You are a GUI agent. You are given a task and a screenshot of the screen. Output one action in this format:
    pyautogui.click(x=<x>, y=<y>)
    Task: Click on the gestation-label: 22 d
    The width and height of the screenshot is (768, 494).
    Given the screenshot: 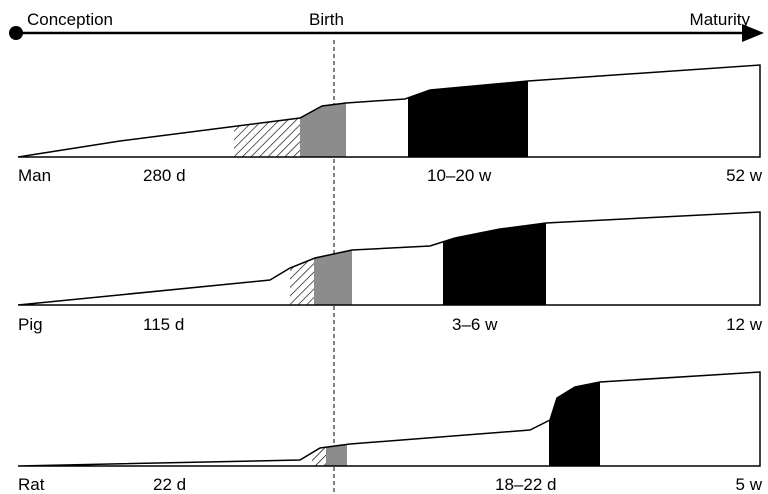 What is the action you would take?
    pyautogui.click(x=169, y=484)
    